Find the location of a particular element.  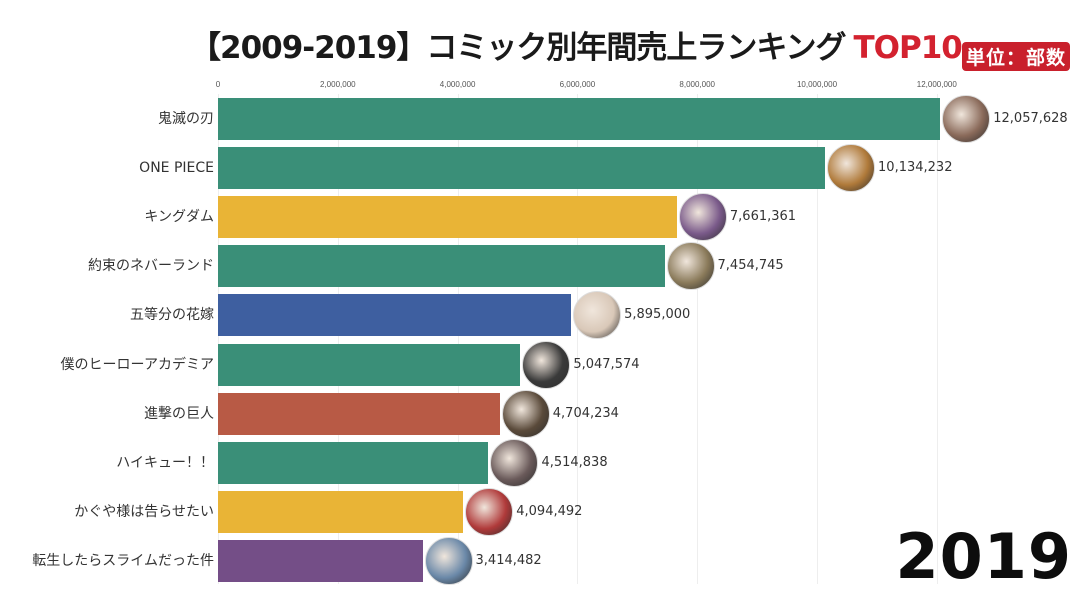

bar-row: かぐや様は告らせたい 4,094,492 is located at coordinates (540, 511).